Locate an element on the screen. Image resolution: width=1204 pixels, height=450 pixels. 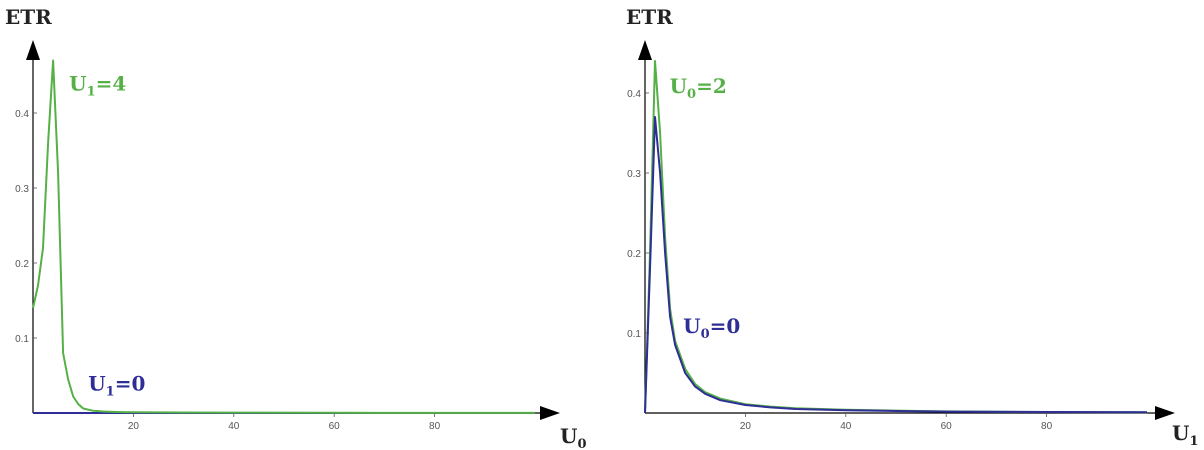
series-label-blue: U0=0 is located at coordinates (711, 328).